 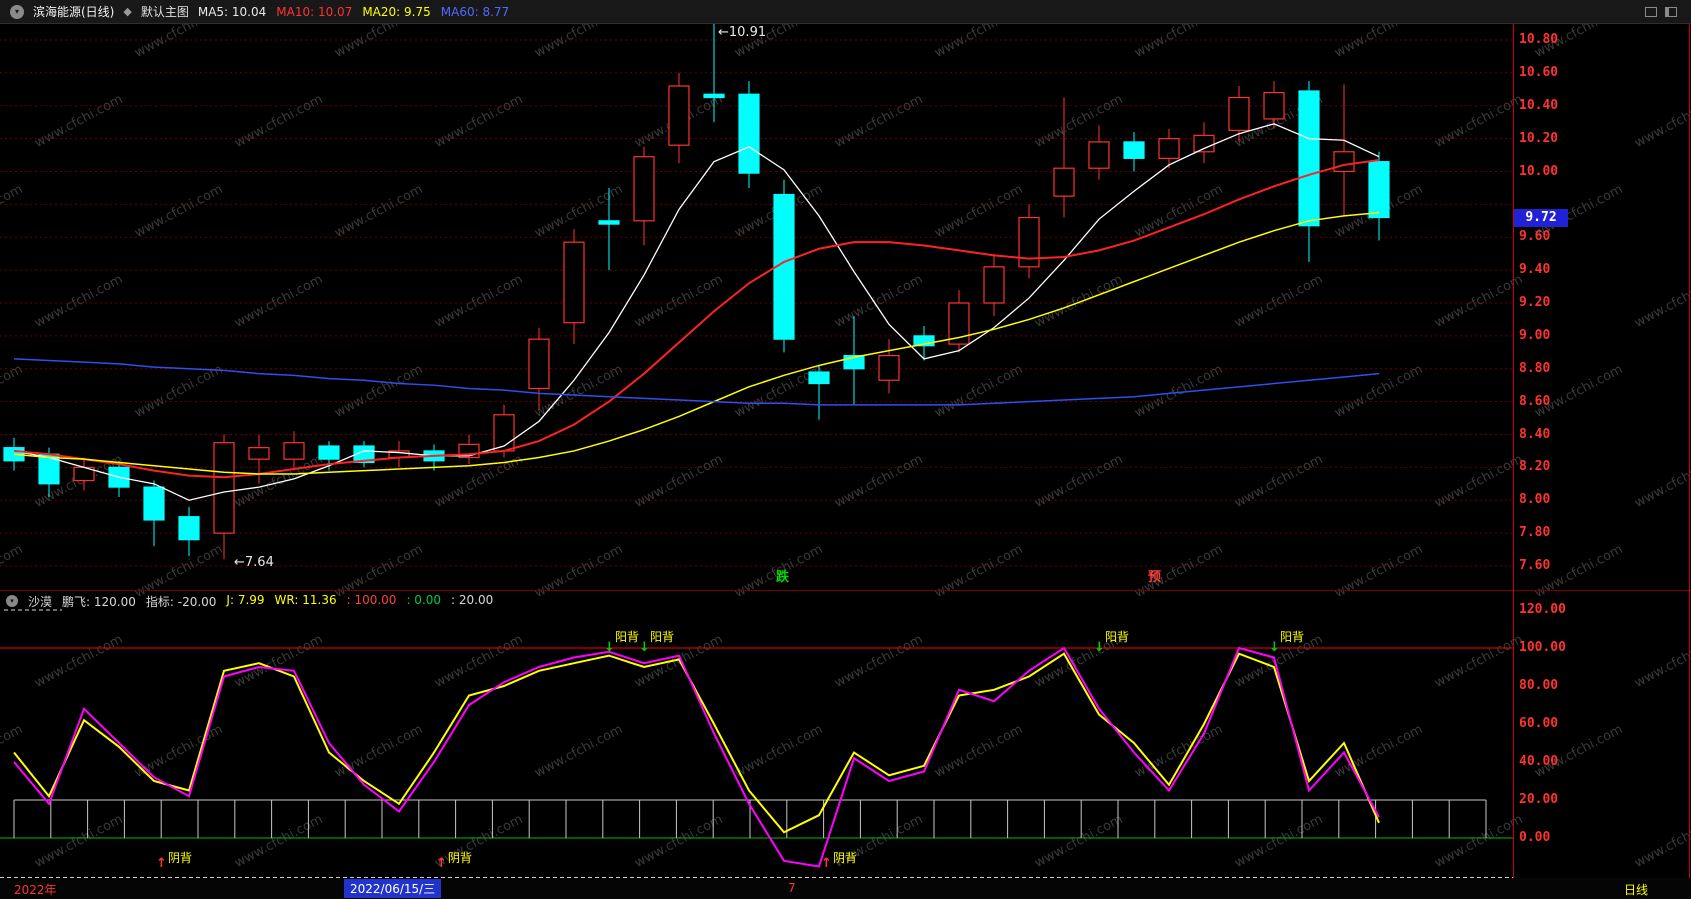 What do you see at coordinates (74, 12) in the screenshot?
I see `stock-title: 滨海能源(日线)` at bounding box center [74, 12].